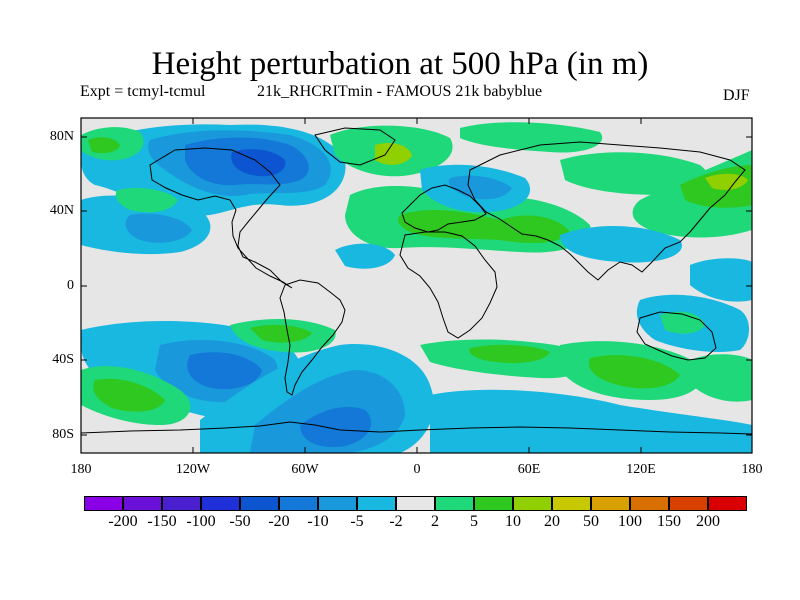 This screenshot has height=600, width=800. I want to click on contour-arctic-high, so click(531, 137).